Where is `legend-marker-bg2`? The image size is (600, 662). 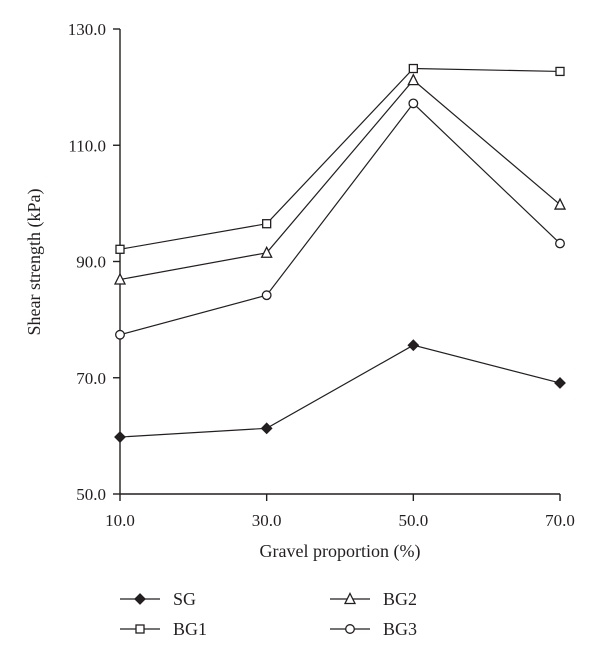 legend-marker-bg2 is located at coordinates (350, 598).